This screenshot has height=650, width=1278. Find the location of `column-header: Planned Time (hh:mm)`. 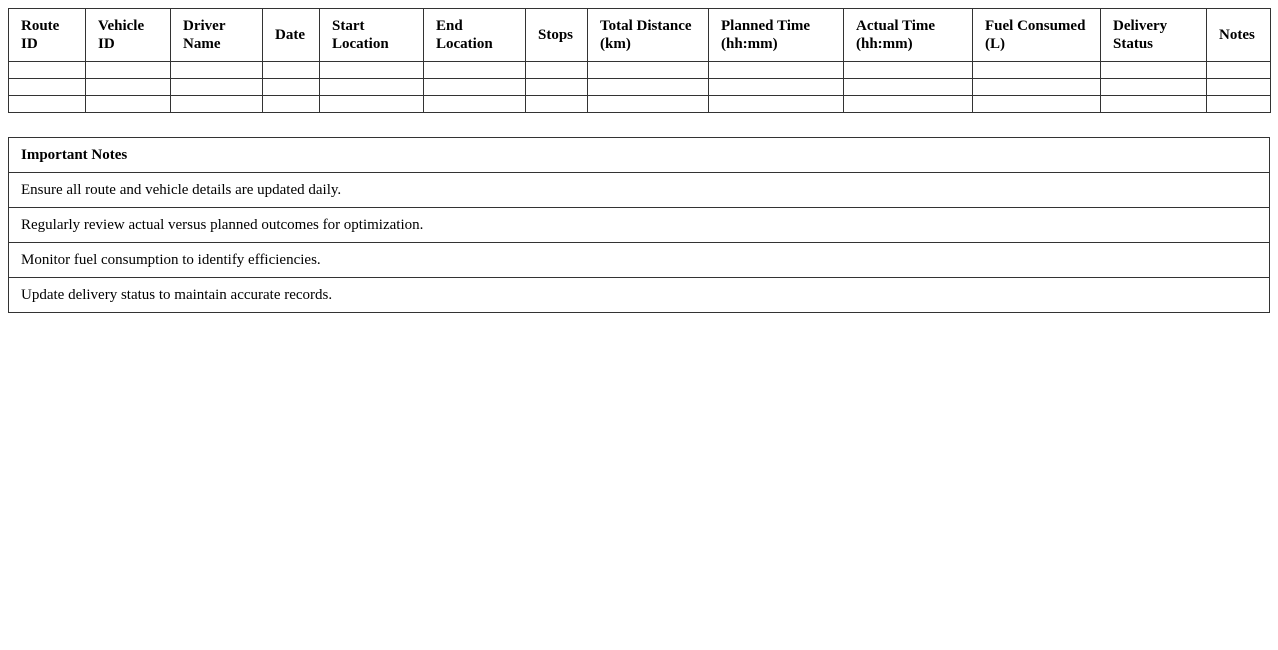

column-header: Planned Time (hh:mm) is located at coordinates (776, 35).